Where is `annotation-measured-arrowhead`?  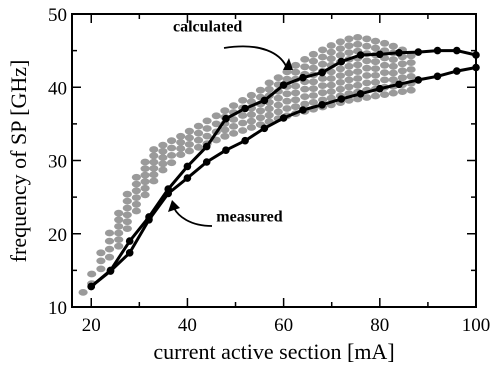
annotation-measured-arrowhead is located at coordinates (174, 206).